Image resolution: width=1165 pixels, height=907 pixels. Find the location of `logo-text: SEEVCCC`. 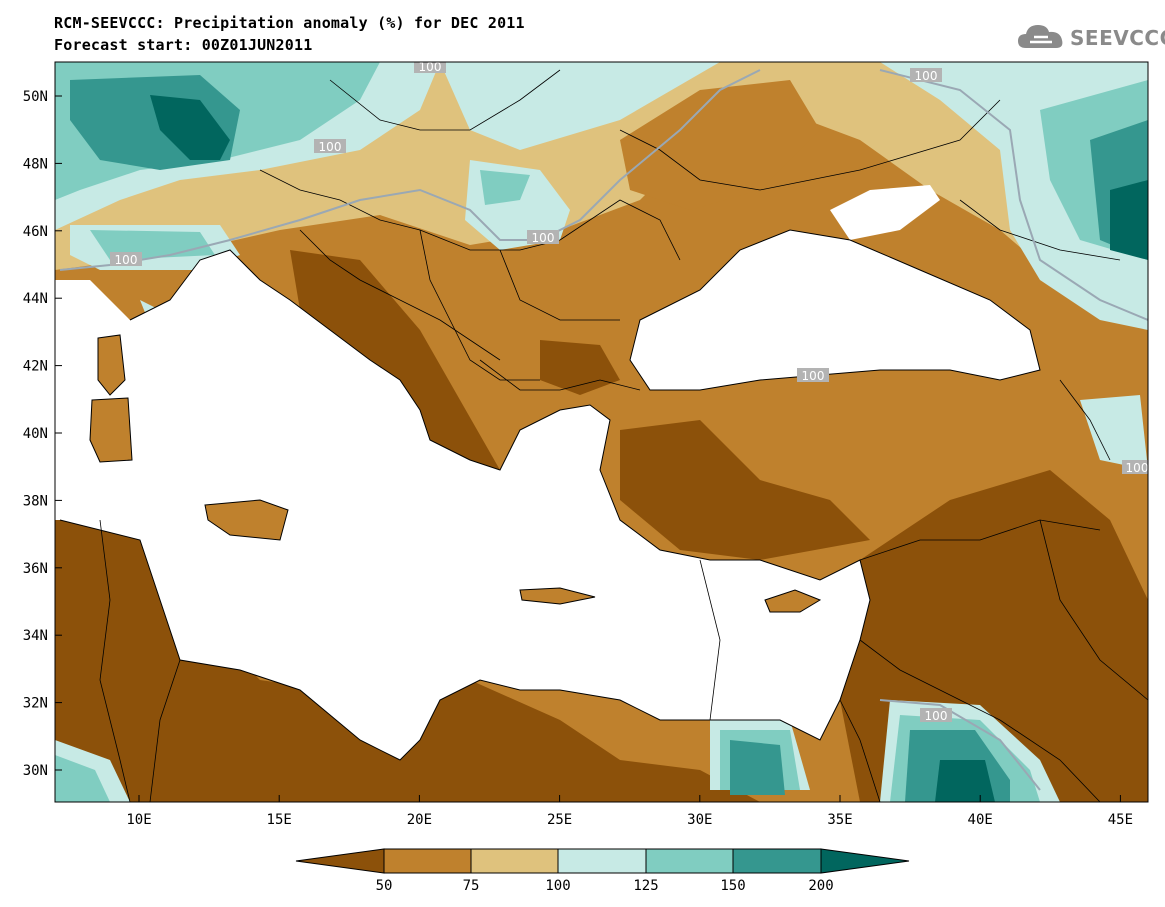

logo-text: SEEVCCC is located at coordinates (1117, 38).